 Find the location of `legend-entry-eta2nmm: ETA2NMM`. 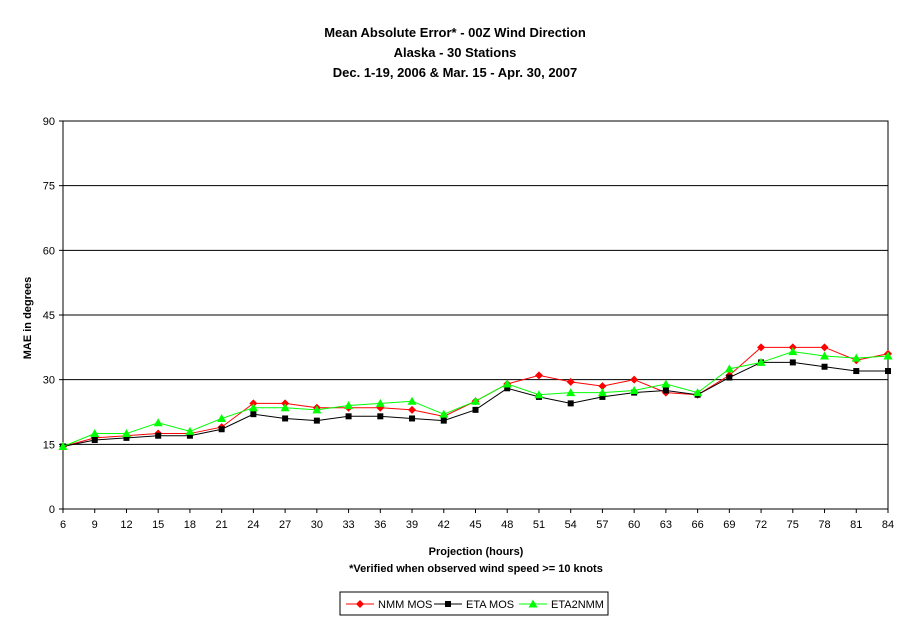

legend-entry-eta2nmm: ETA2NMM is located at coordinates (561, 605).